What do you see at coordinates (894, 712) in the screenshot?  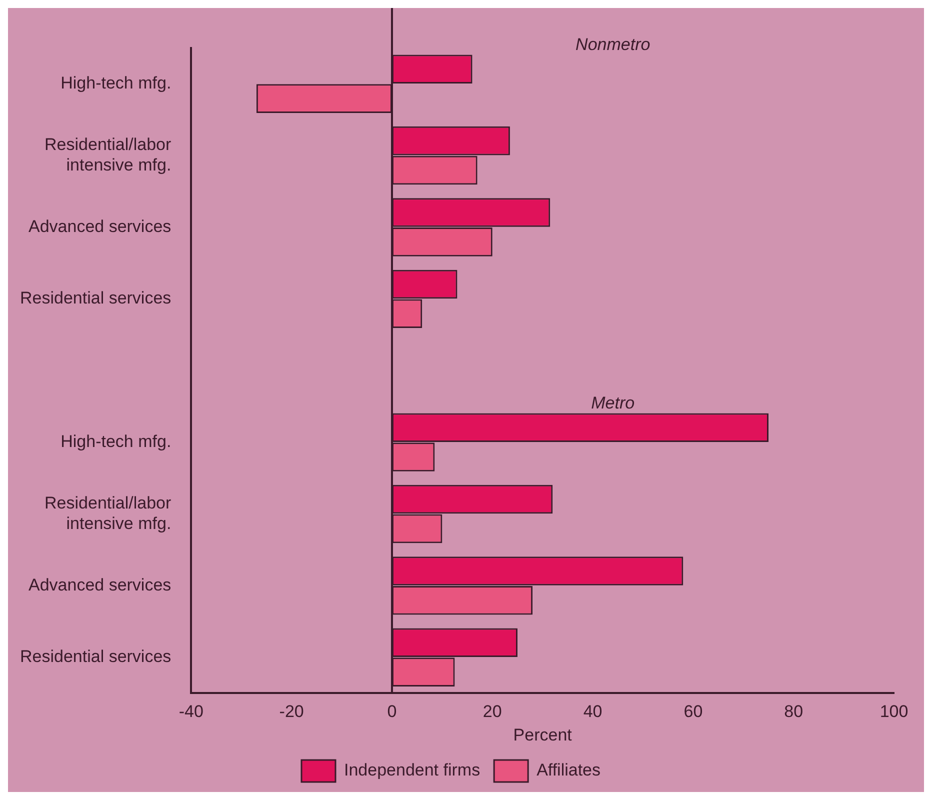 I see `x-tick-label: 100` at bounding box center [894, 712].